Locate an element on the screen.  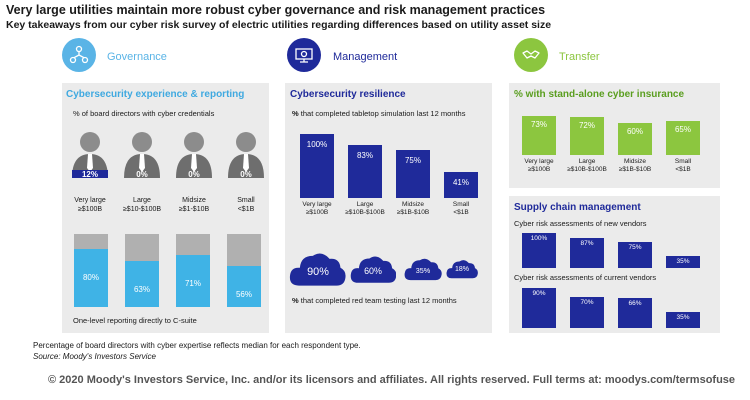
category-label: Midsize ≥$1-$10B is located at coordinates (194, 205).